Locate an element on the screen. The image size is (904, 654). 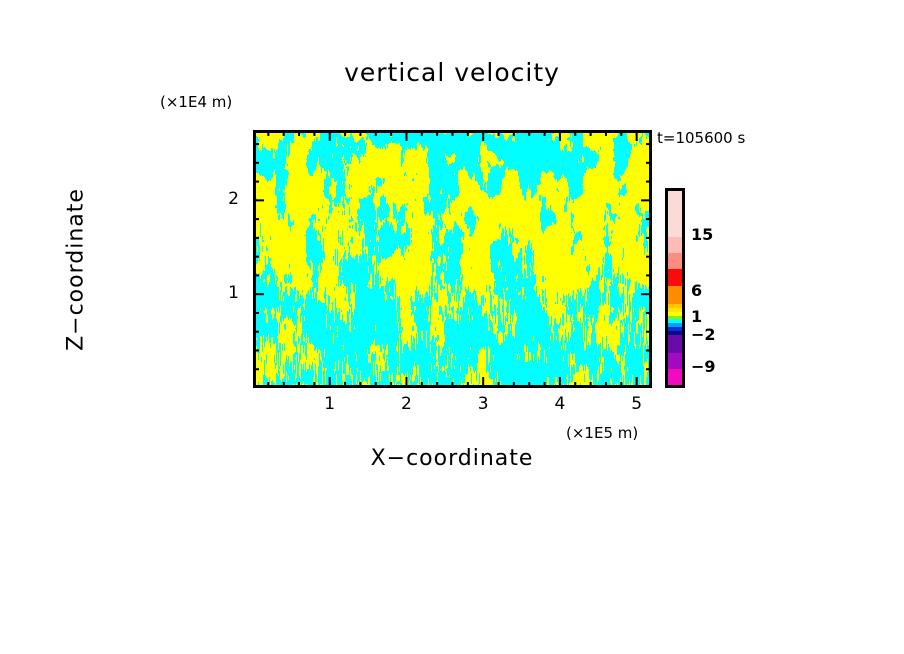
time-annotation: t=105600 s is located at coordinates (701, 138).